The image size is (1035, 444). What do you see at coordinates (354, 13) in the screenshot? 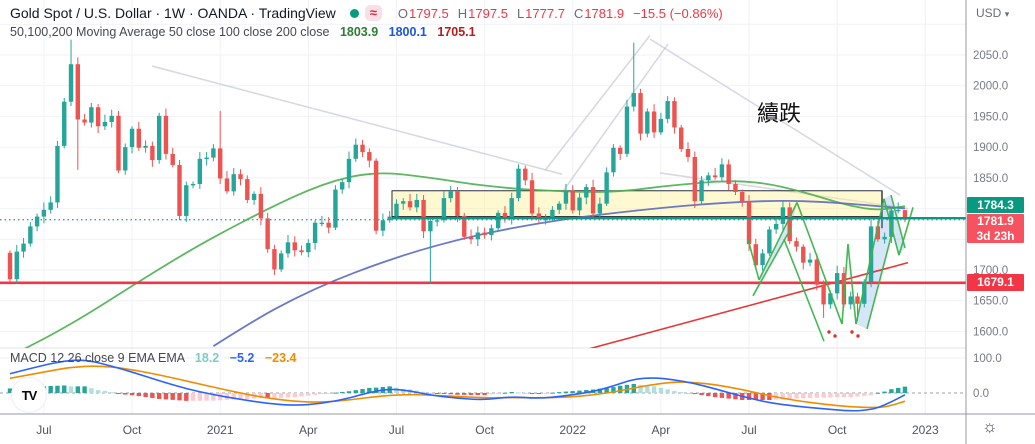
I see `market-status-dot-icon` at bounding box center [354, 13].